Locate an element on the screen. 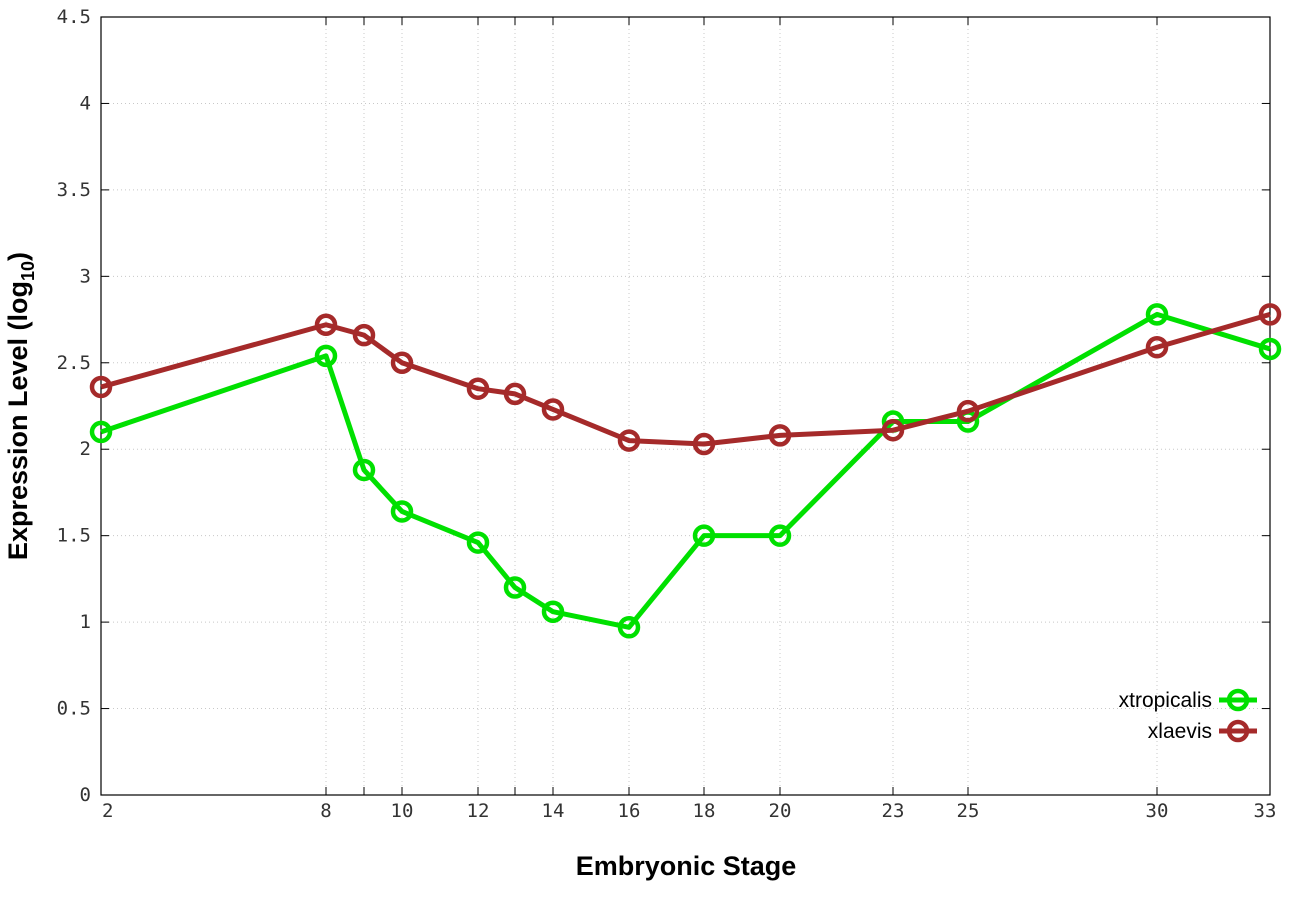 Image resolution: width=1296 pixels, height=907 pixels. y-axis-title-main: Expression Level (log is located at coordinates (18, 420).